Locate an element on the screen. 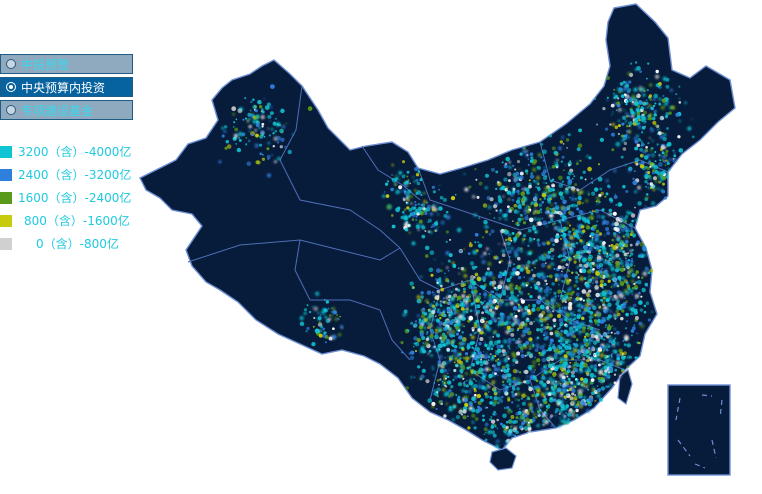 Image resolution: width=762 pixels, height=494 pixels. legend-item-4: 0（含）-800亿 is located at coordinates (70, 246).